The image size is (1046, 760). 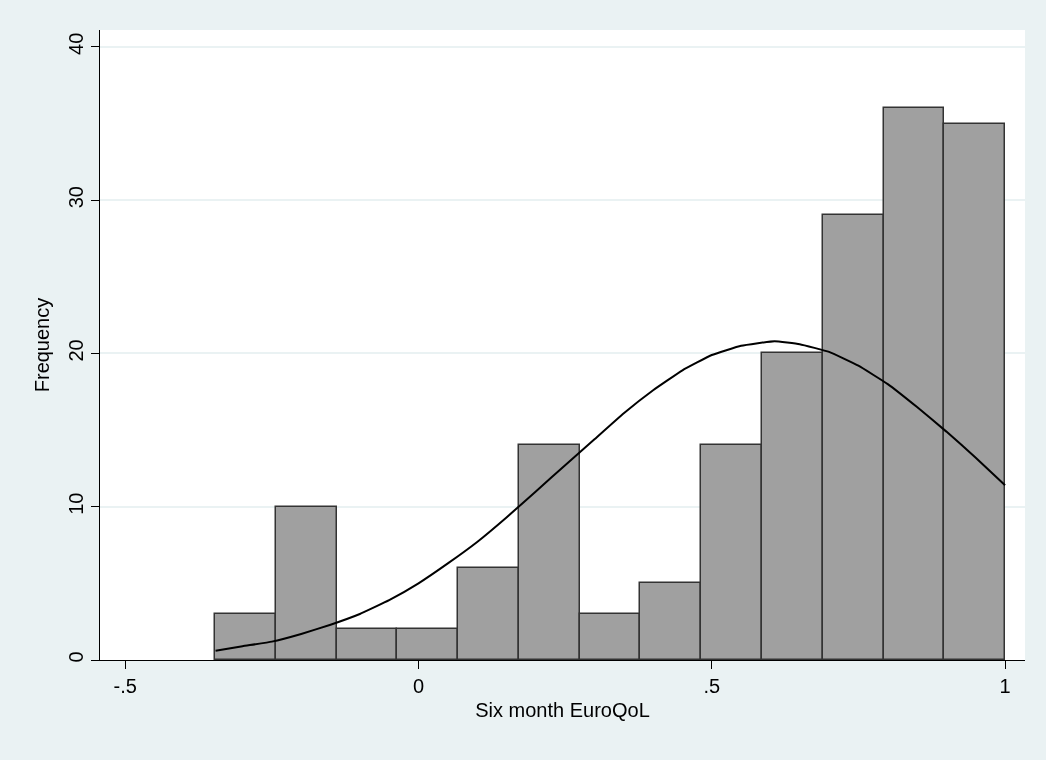 What do you see at coordinates (418, 686) in the screenshot?
I see `x-tick-label: 0` at bounding box center [418, 686].